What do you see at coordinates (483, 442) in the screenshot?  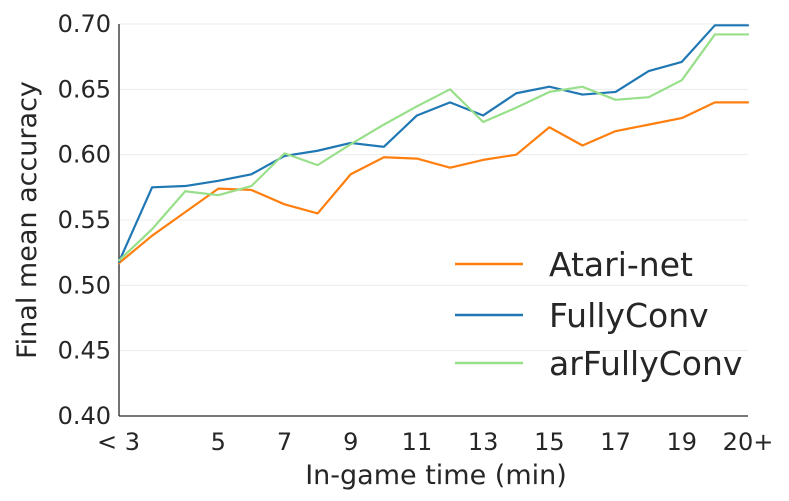 I see `x-tick-label-5: 13` at bounding box center [483, 442].